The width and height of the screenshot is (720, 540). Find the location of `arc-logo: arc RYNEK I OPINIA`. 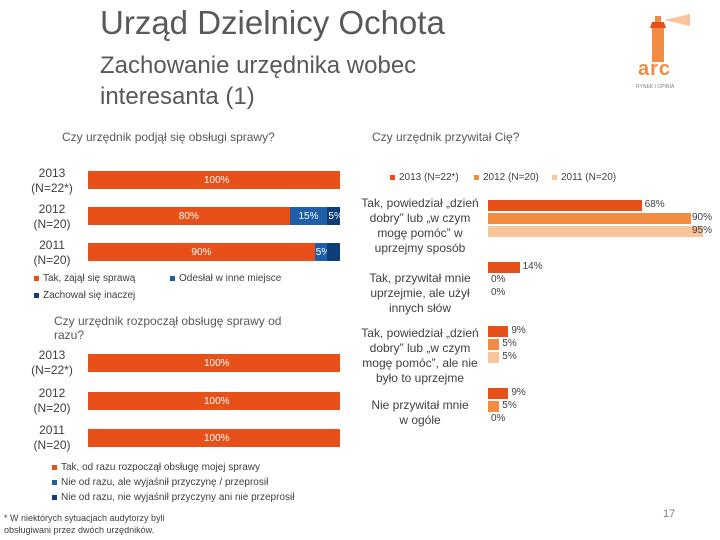

arc-logo: arc RYNEK I OPINIA is located at coordinates (663, 54).